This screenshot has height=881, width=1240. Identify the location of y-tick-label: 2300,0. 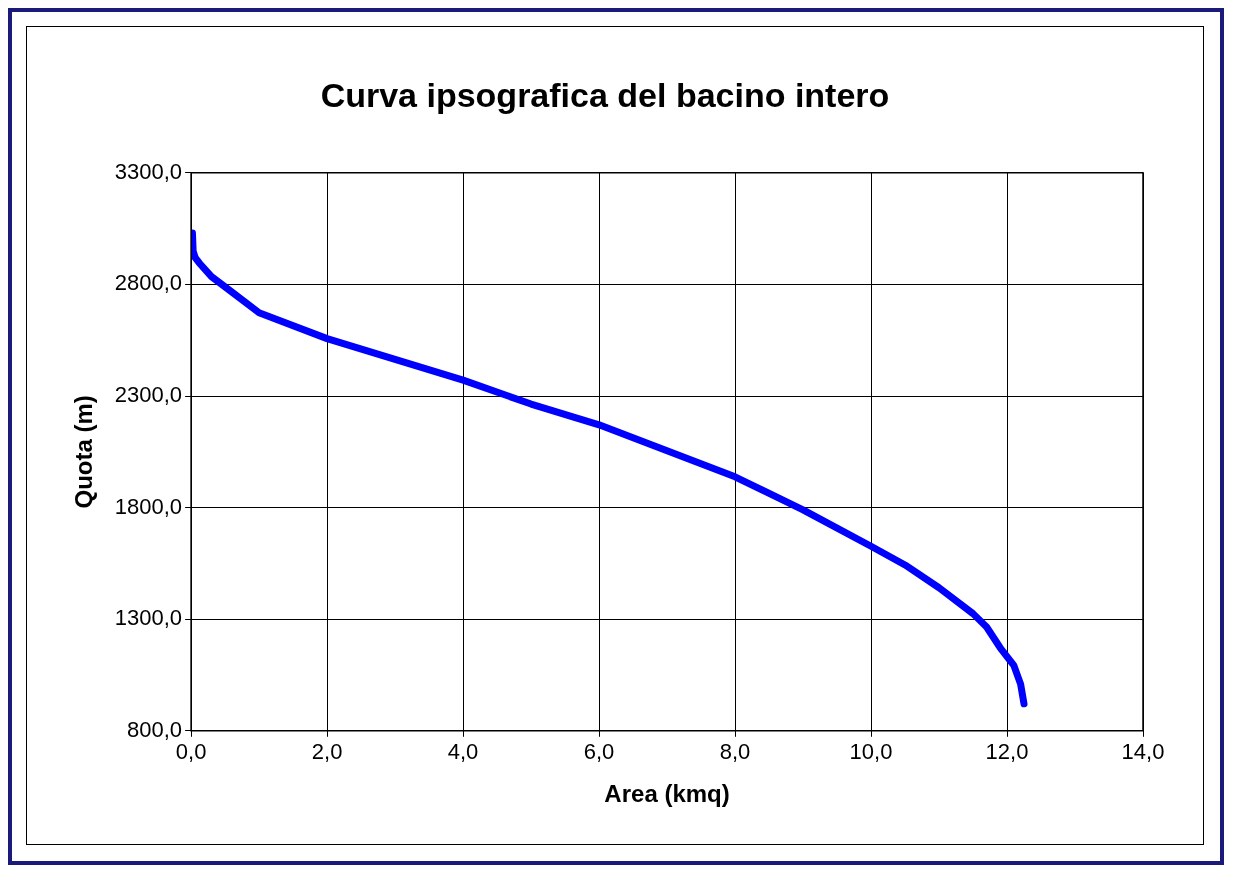
(148, 395).